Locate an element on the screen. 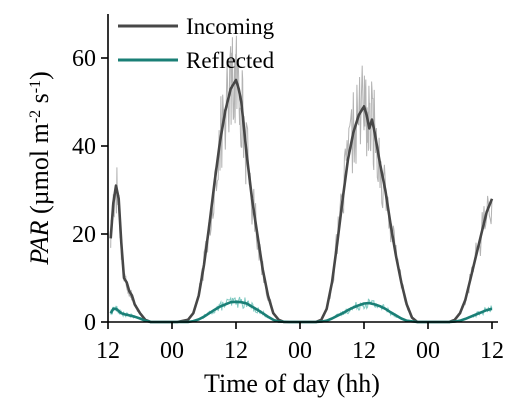 This screenshot has width=514, height=401. y-tick-label-40: 40 is located at coordinates (84, 147).